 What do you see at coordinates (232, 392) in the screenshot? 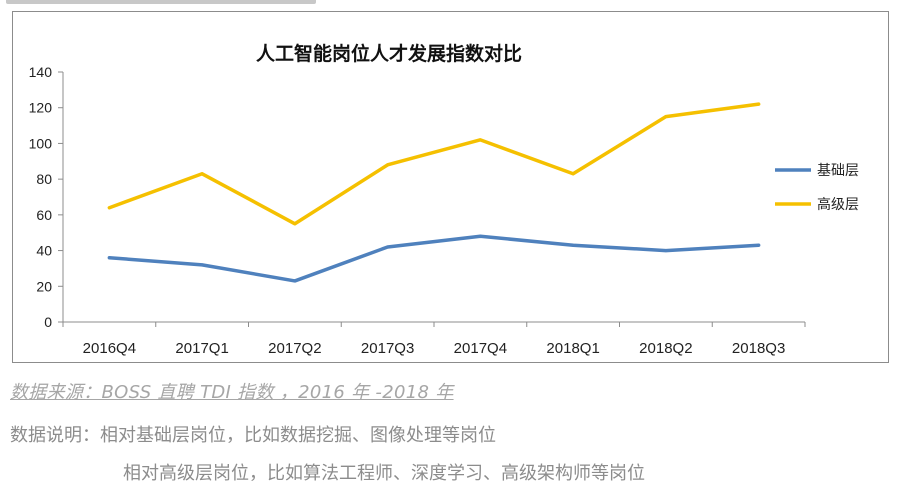
I see `data-source-note: 数据来源：BOSS 直聘 TDI 指数 ，2016 年 -2018 年` at bounding box center [232, 392].